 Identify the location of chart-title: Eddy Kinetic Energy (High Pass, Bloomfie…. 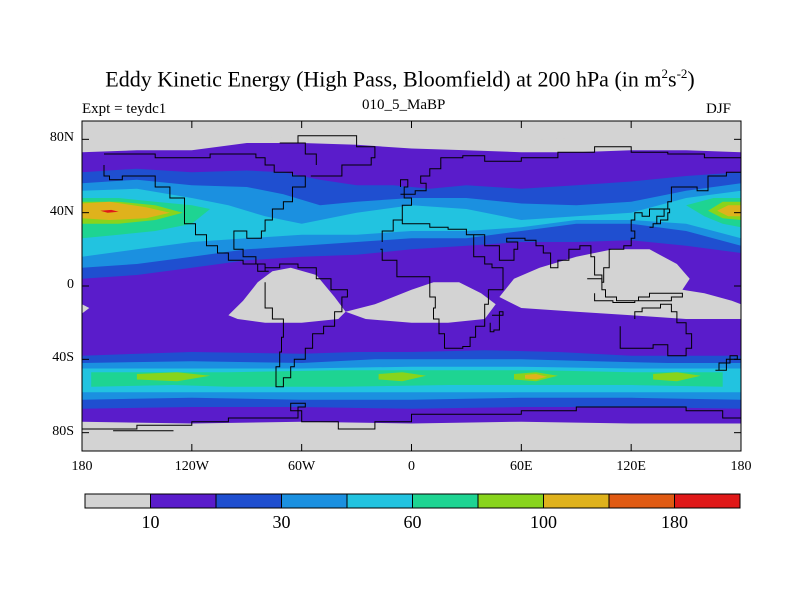
(400, 79).